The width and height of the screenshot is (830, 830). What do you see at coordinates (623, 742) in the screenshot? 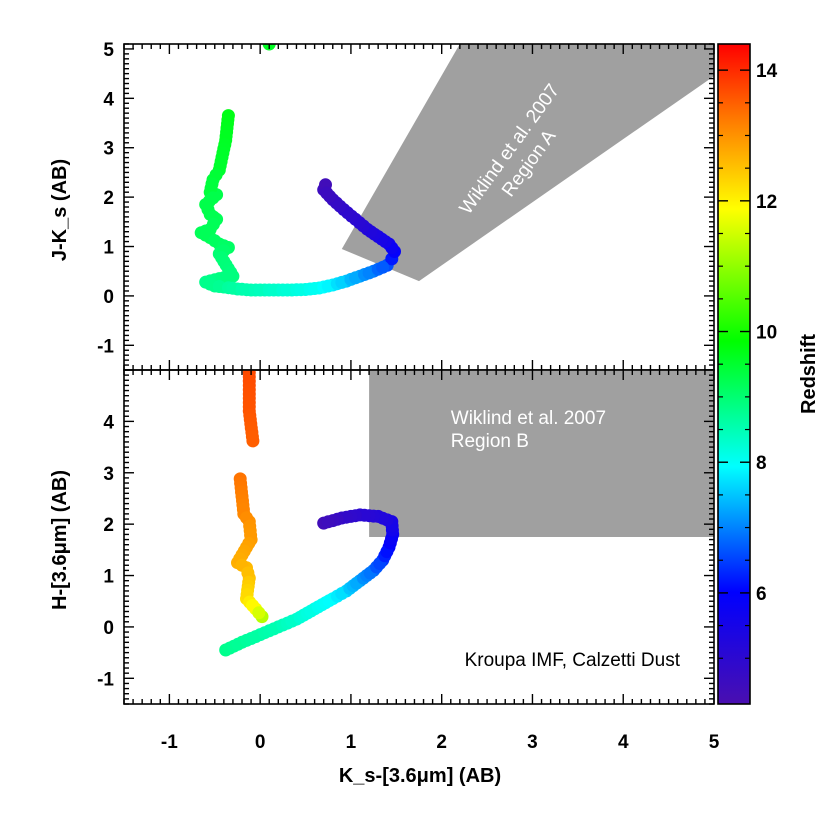
I see `x-tick-label: 4` at bounding box center [623, 742].